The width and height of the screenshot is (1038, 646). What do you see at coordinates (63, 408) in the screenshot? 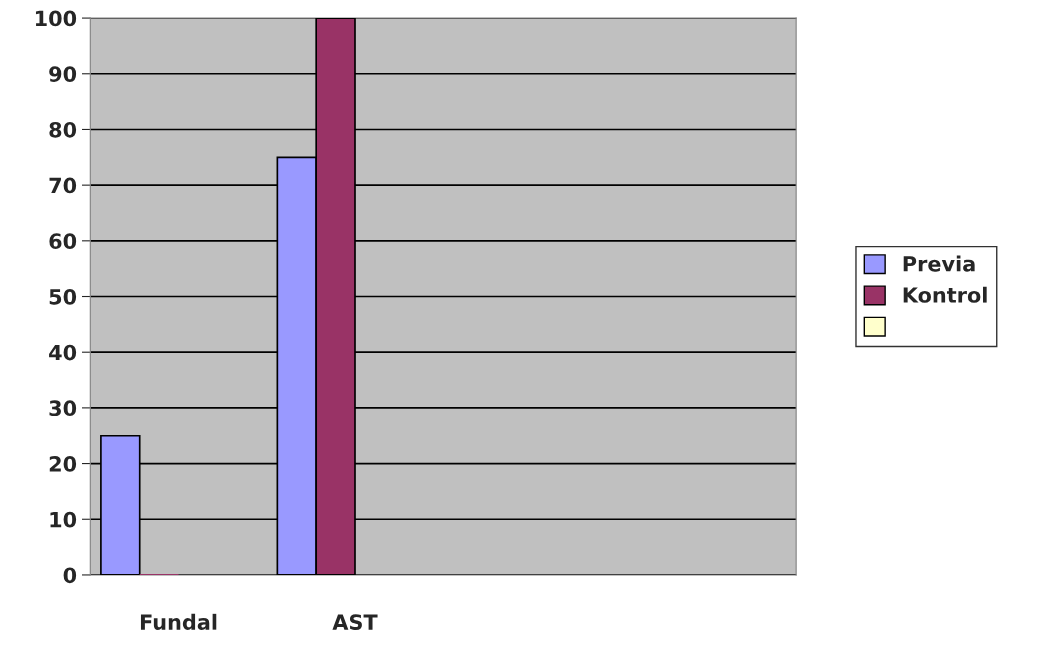
I see `y-tick-label: 30` at bounding box center [63, 408].